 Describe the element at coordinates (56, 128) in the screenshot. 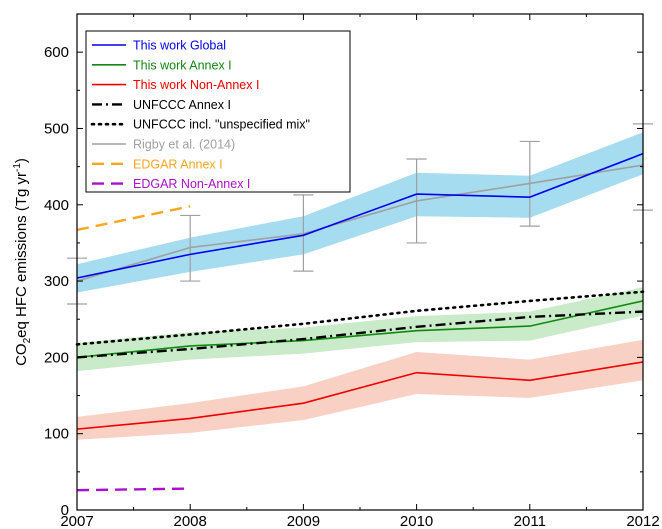

I see `y-tick-label-500: 500` at that location.